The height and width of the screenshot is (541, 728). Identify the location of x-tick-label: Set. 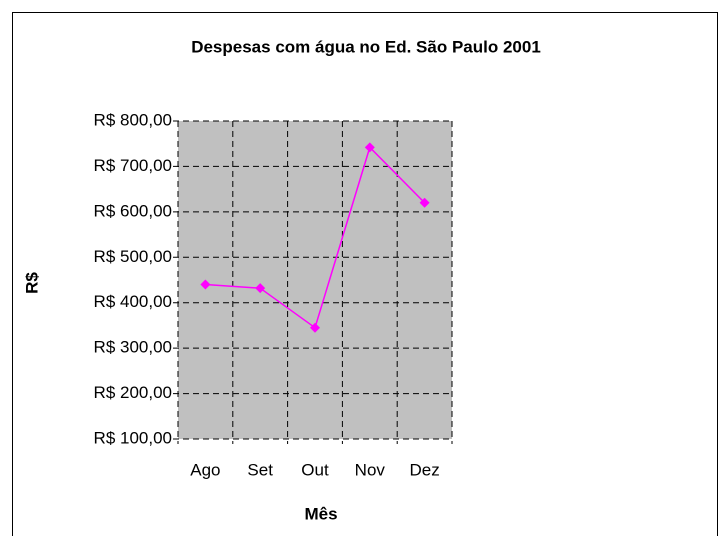
(260, 469).